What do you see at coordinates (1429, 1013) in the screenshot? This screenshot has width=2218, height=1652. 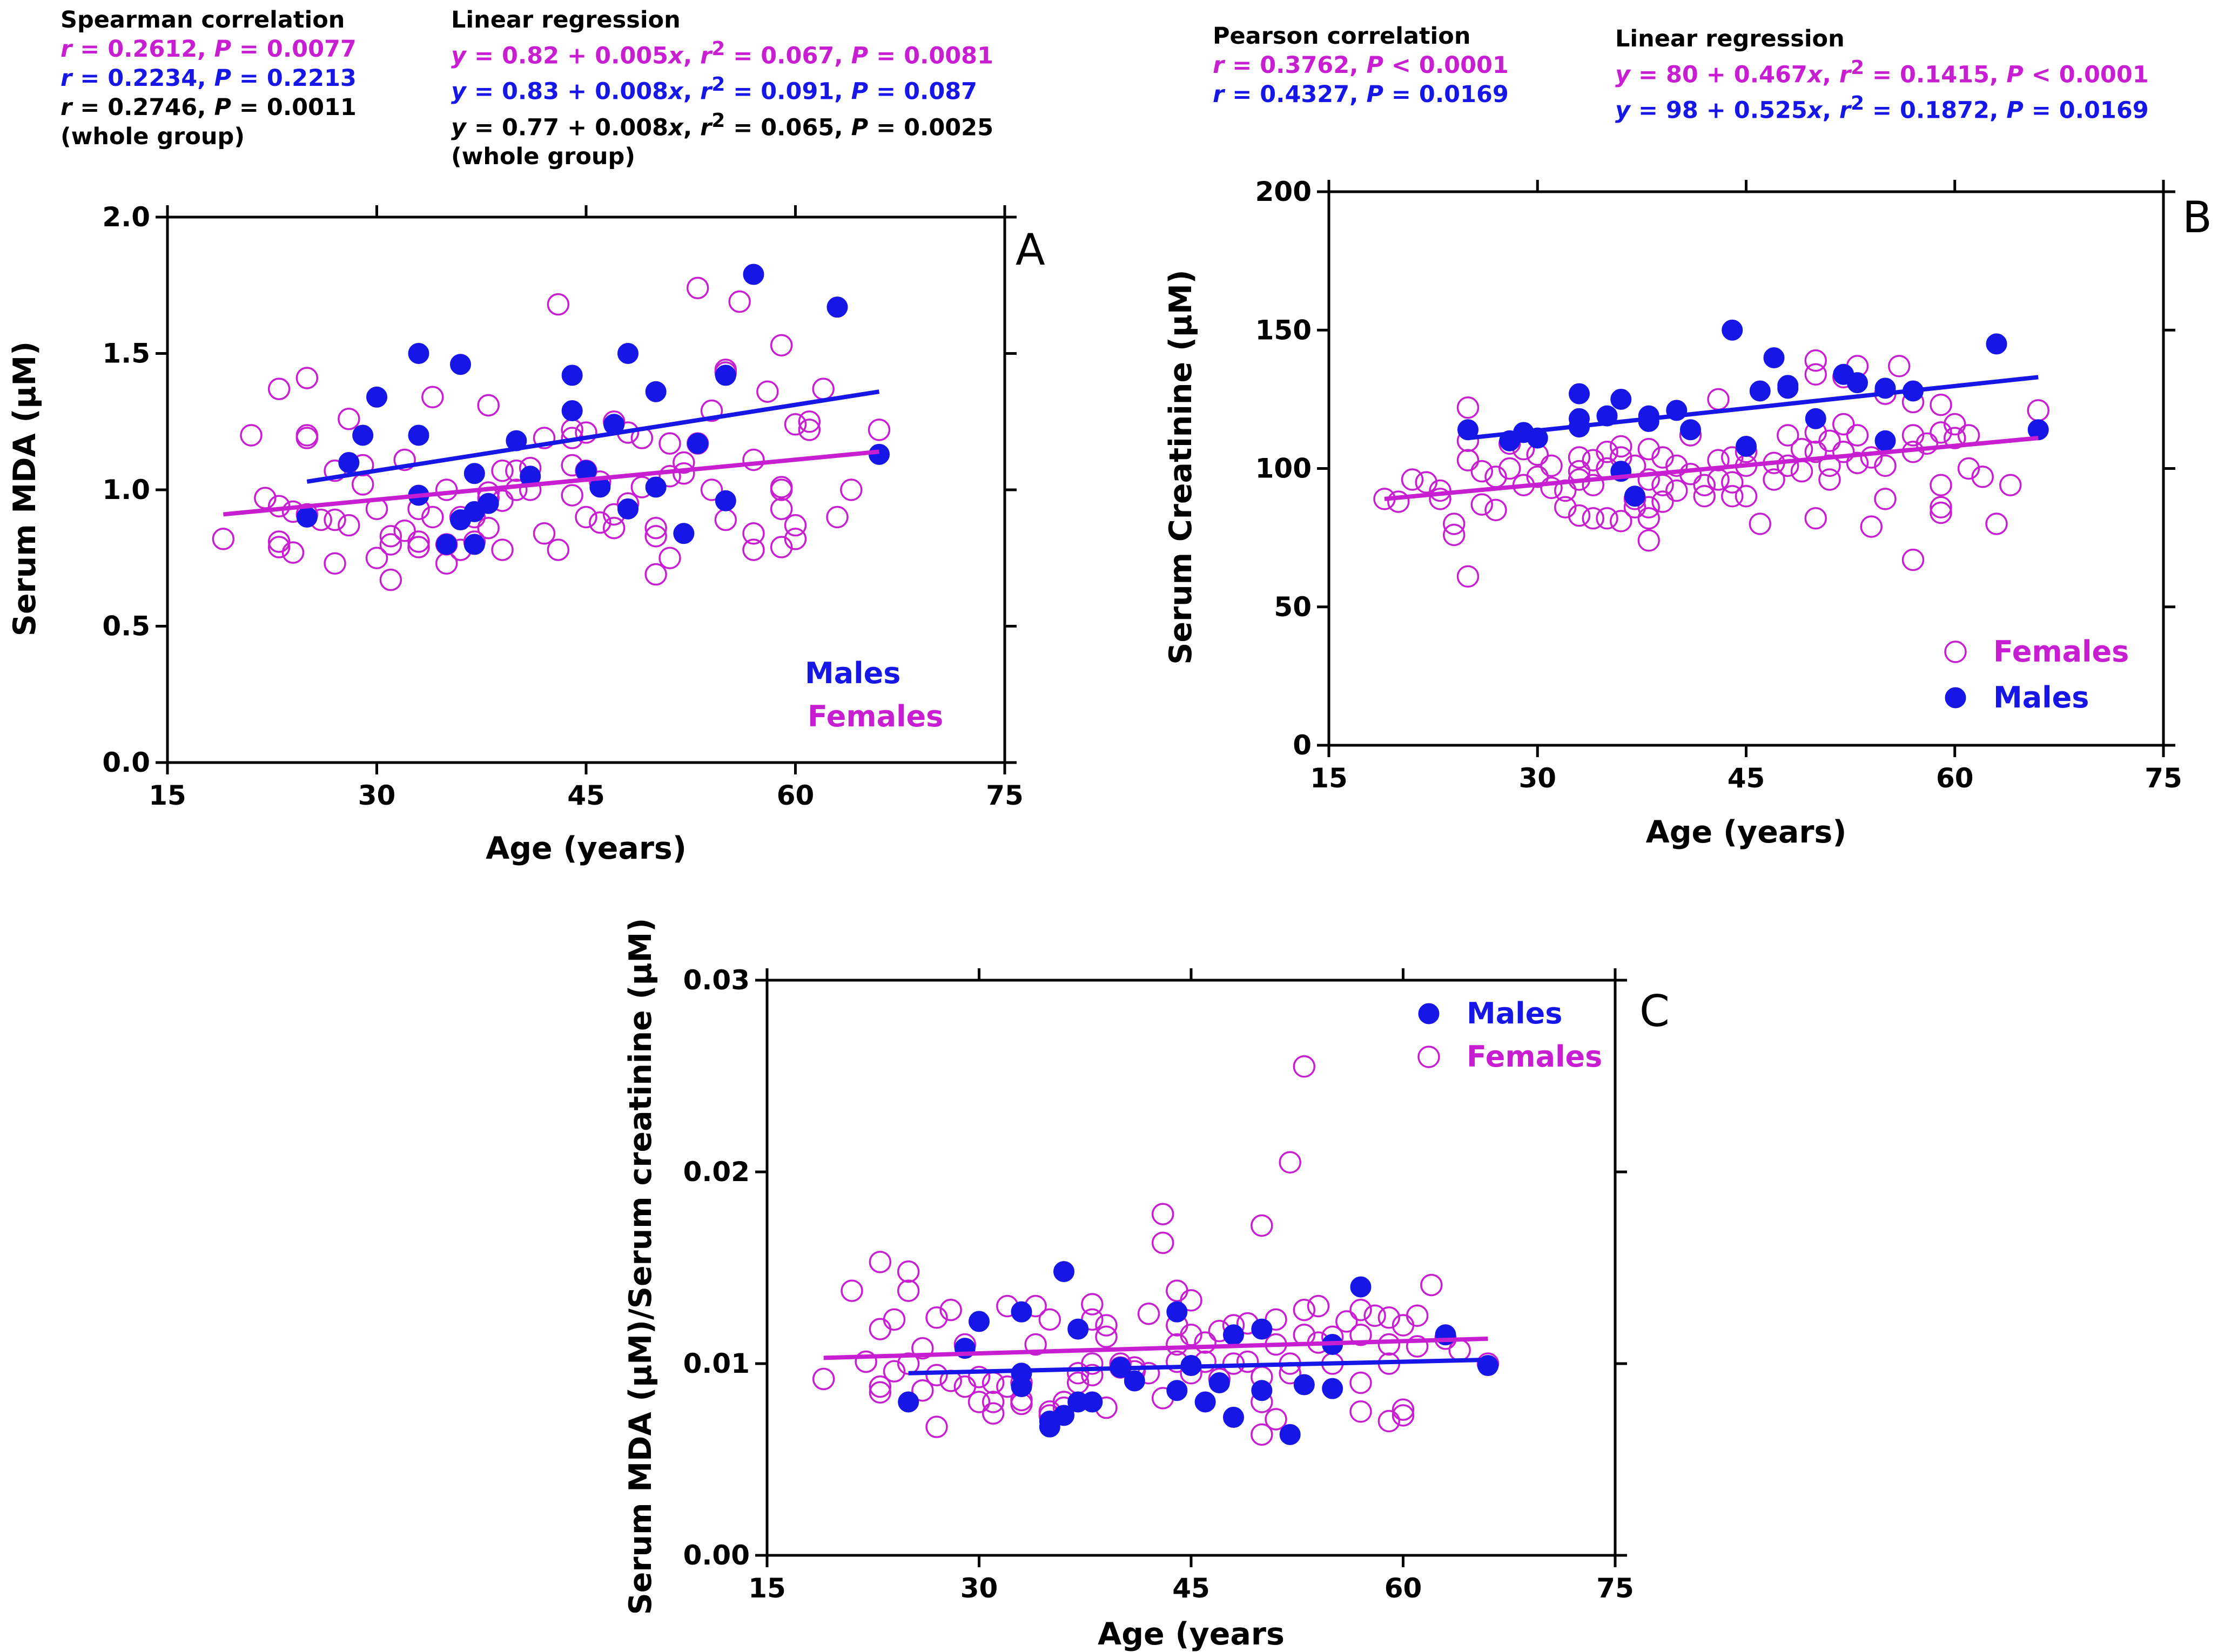 I see `legend-marker-males-c` at bounding box center [1429, 1013].